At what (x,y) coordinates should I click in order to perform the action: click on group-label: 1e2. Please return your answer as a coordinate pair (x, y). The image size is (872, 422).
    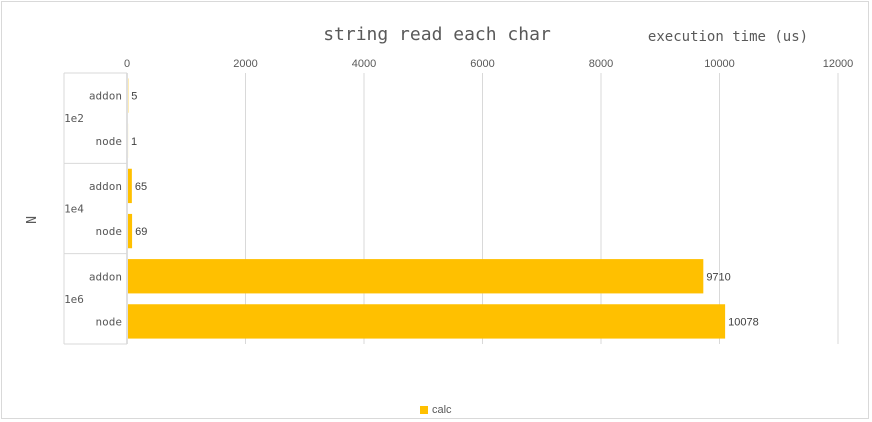
    Looking at the image, I should click on (74, 118).